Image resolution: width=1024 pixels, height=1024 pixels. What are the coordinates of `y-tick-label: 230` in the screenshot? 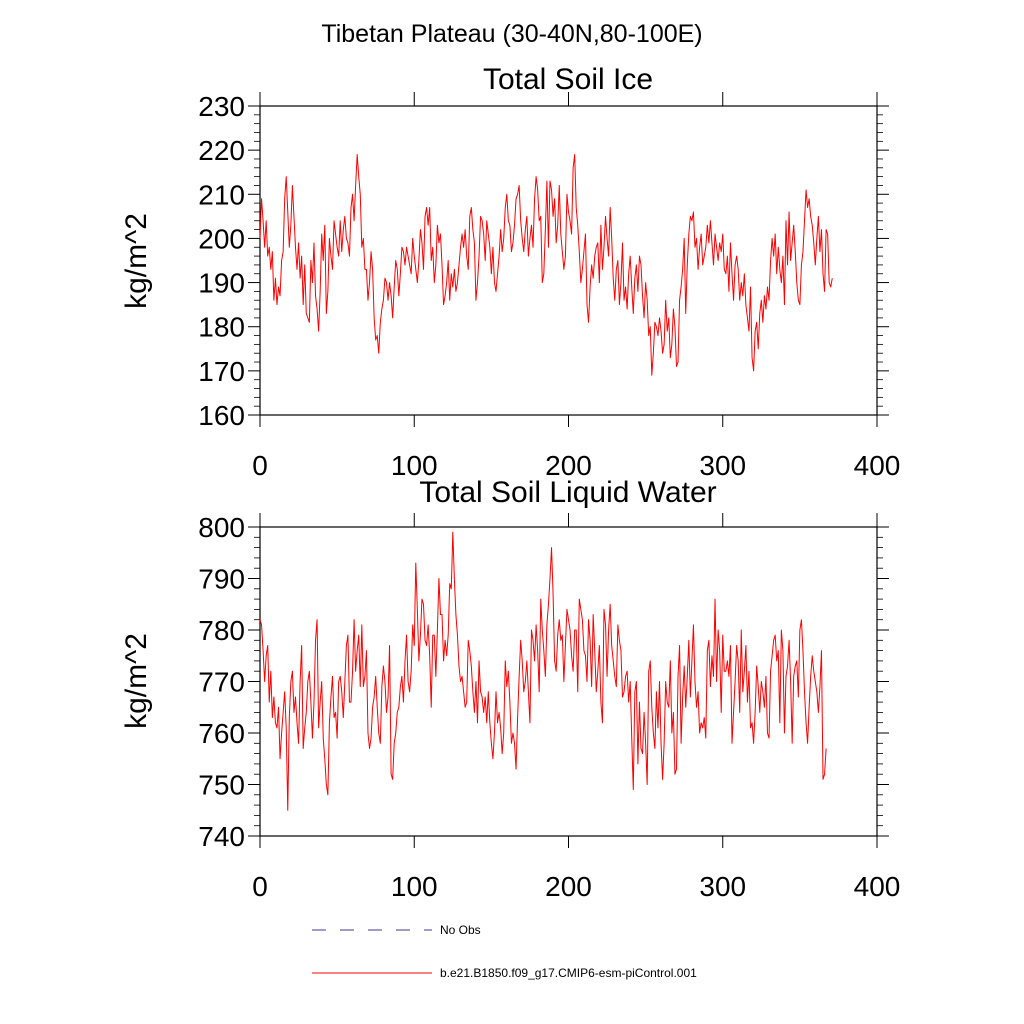 It's located at (221, 106).